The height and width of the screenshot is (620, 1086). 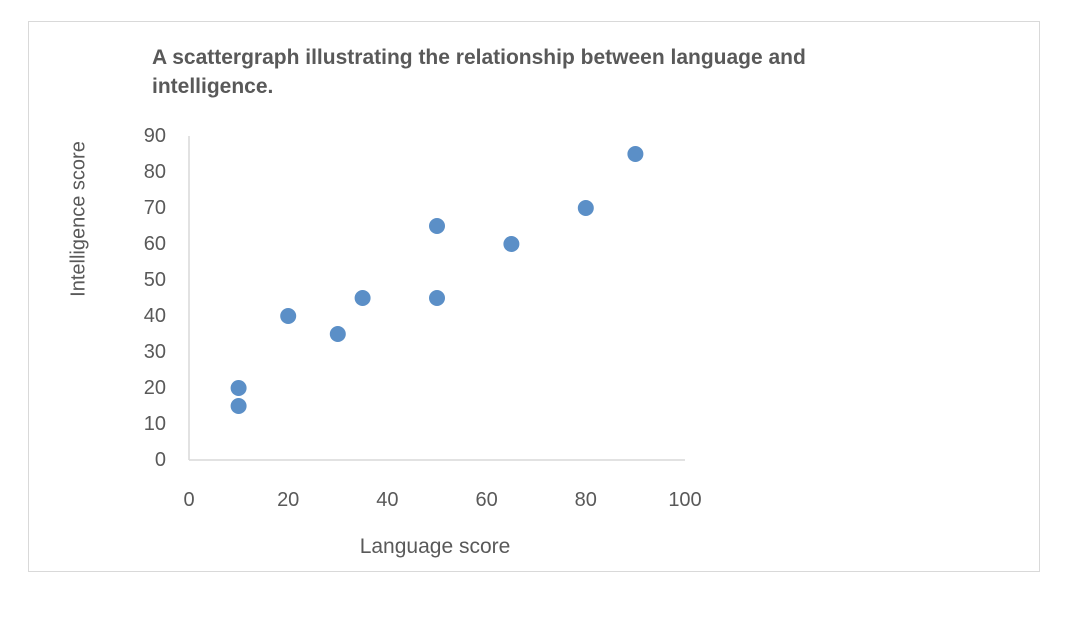 I want to click on y-tick-label: 20, so click(x=155, y=388).